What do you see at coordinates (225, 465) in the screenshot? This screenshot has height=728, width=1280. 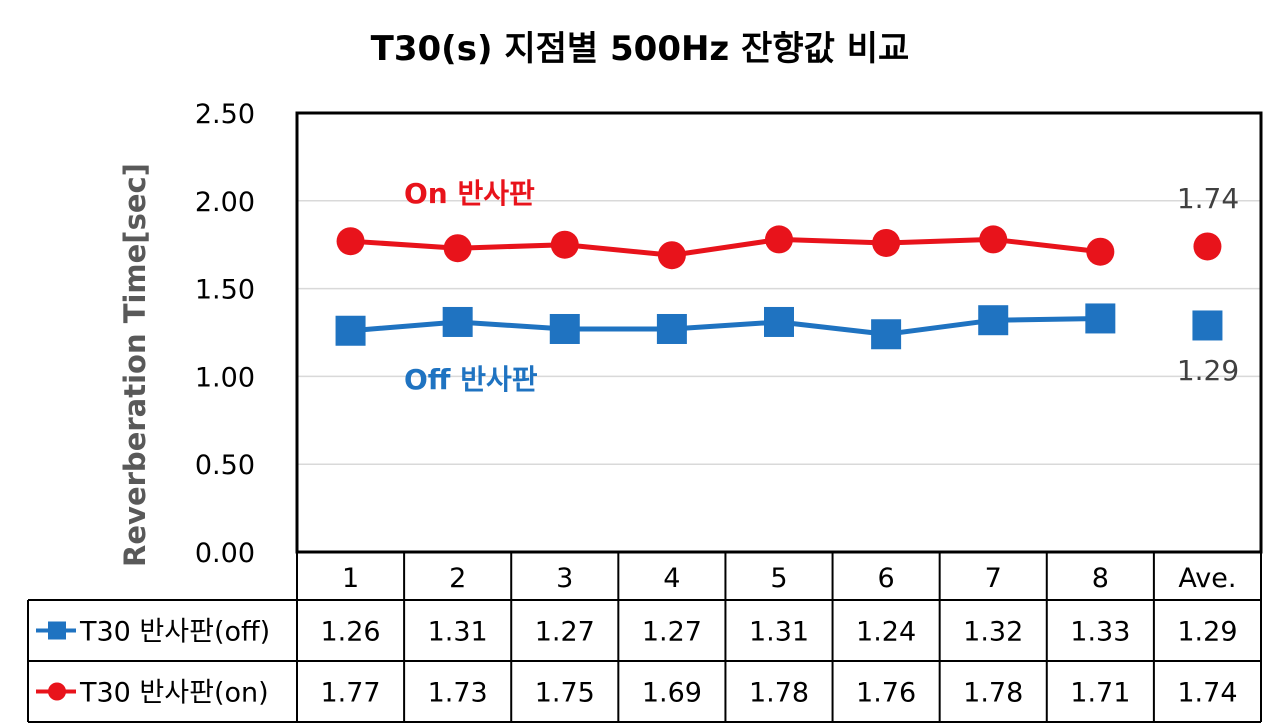 I see `y-tick-label: 0.50` at bounding box center [225, 465].